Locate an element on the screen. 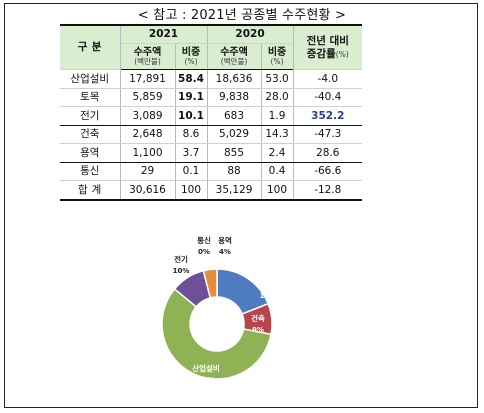 This screenshot has height=413, width=484. total-change: -12.8 is located at coordinates (327, 190).